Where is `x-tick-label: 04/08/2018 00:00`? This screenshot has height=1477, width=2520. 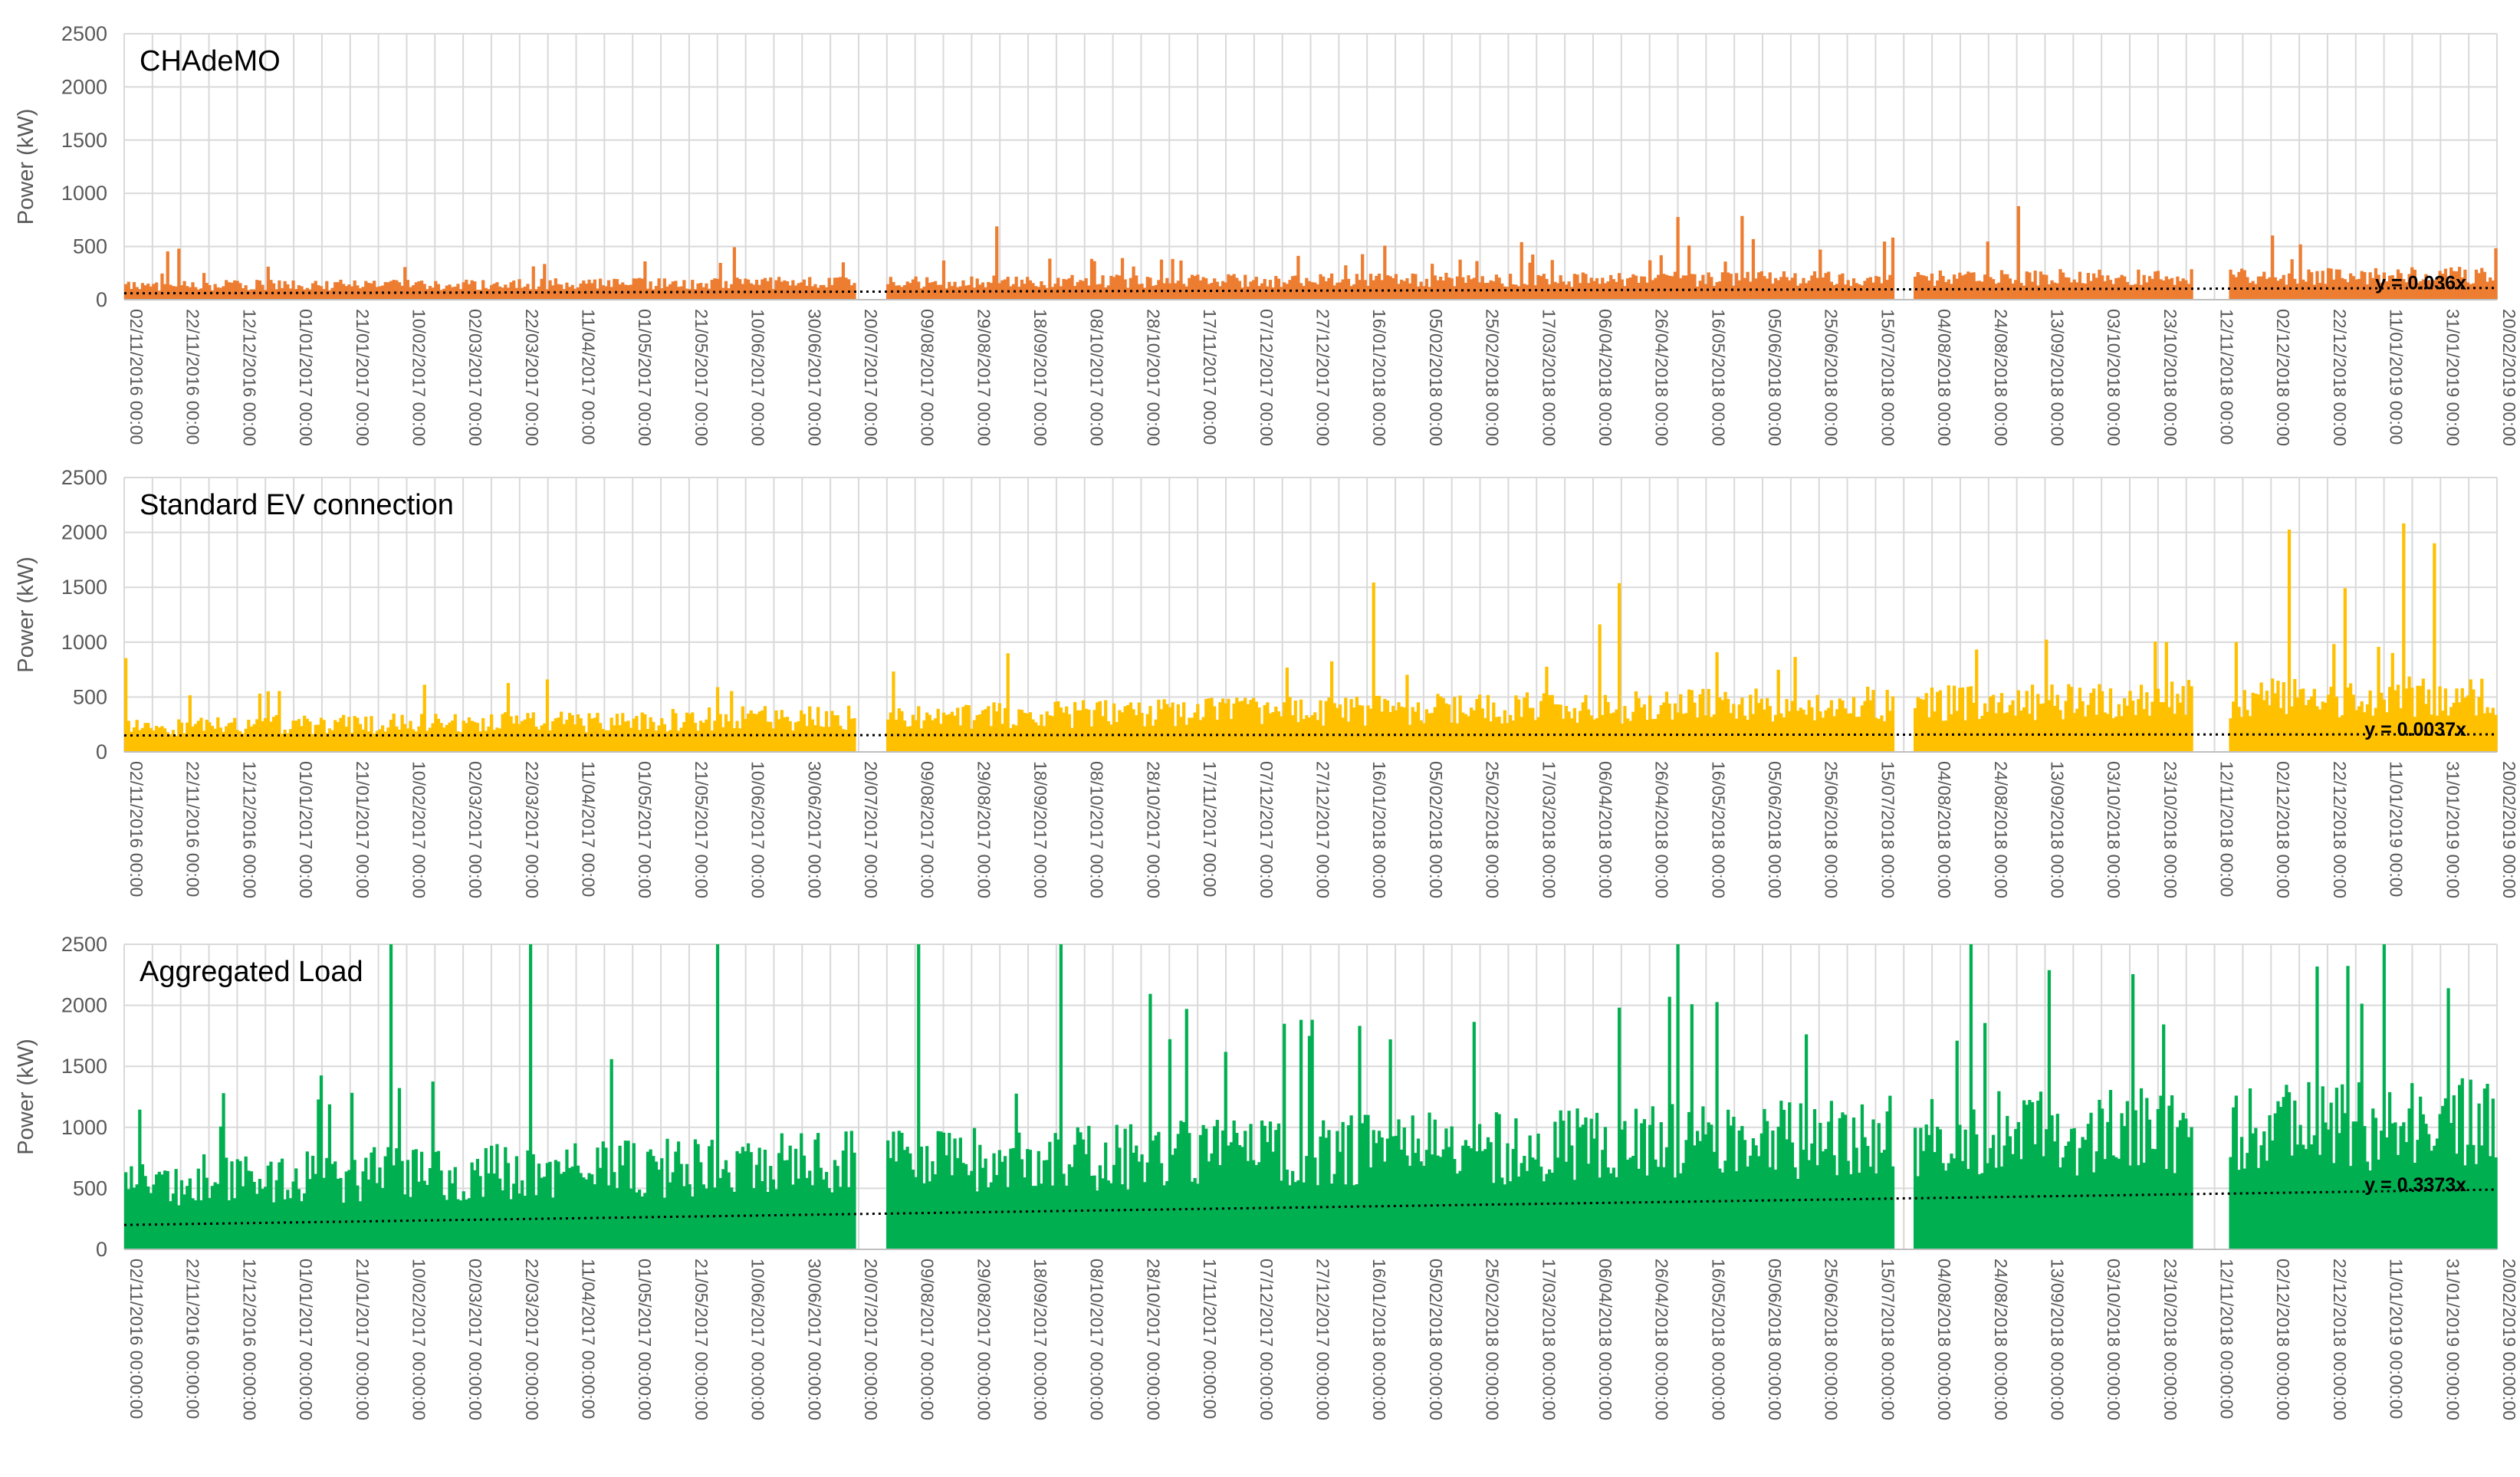 x-tick-label: 04/08/2018 00:00 is located at coordinates (1944, 830).